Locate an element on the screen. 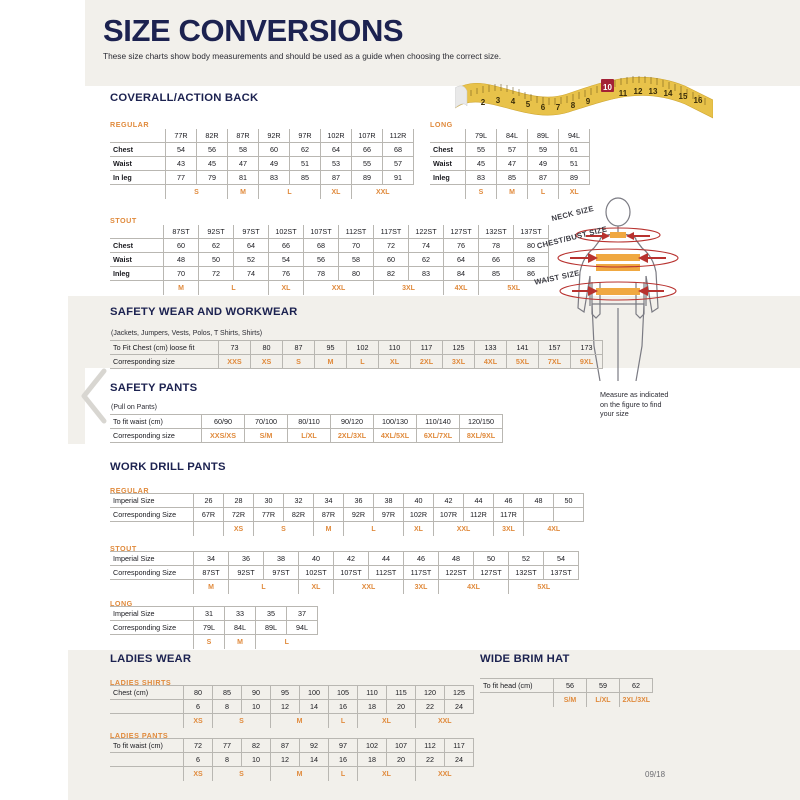 This screenshot has height=800, width=800. table-cell: 86 is located at coordinates (531, 273).